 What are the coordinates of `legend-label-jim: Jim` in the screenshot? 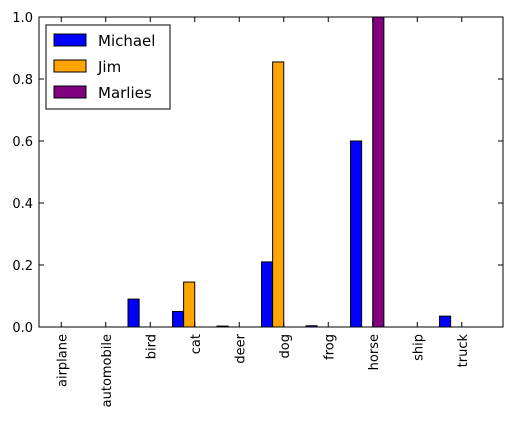 It's located at (109, 67).